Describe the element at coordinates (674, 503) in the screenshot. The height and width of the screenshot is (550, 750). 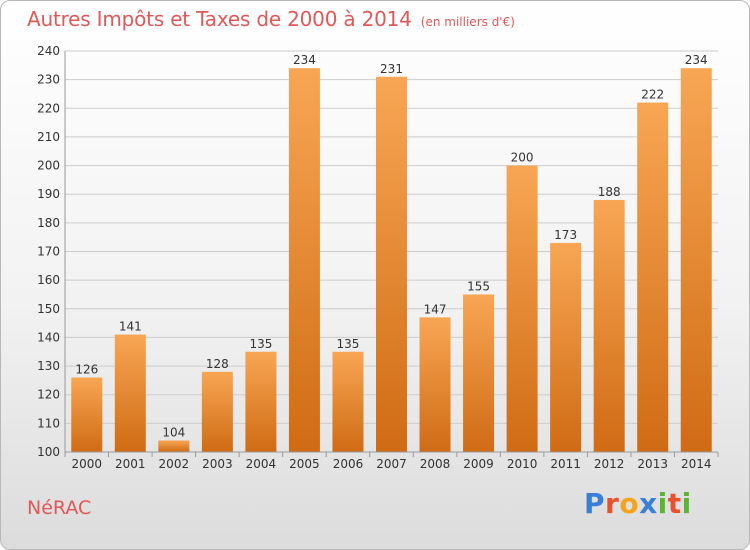
I see `logo-letter: t` at that location.